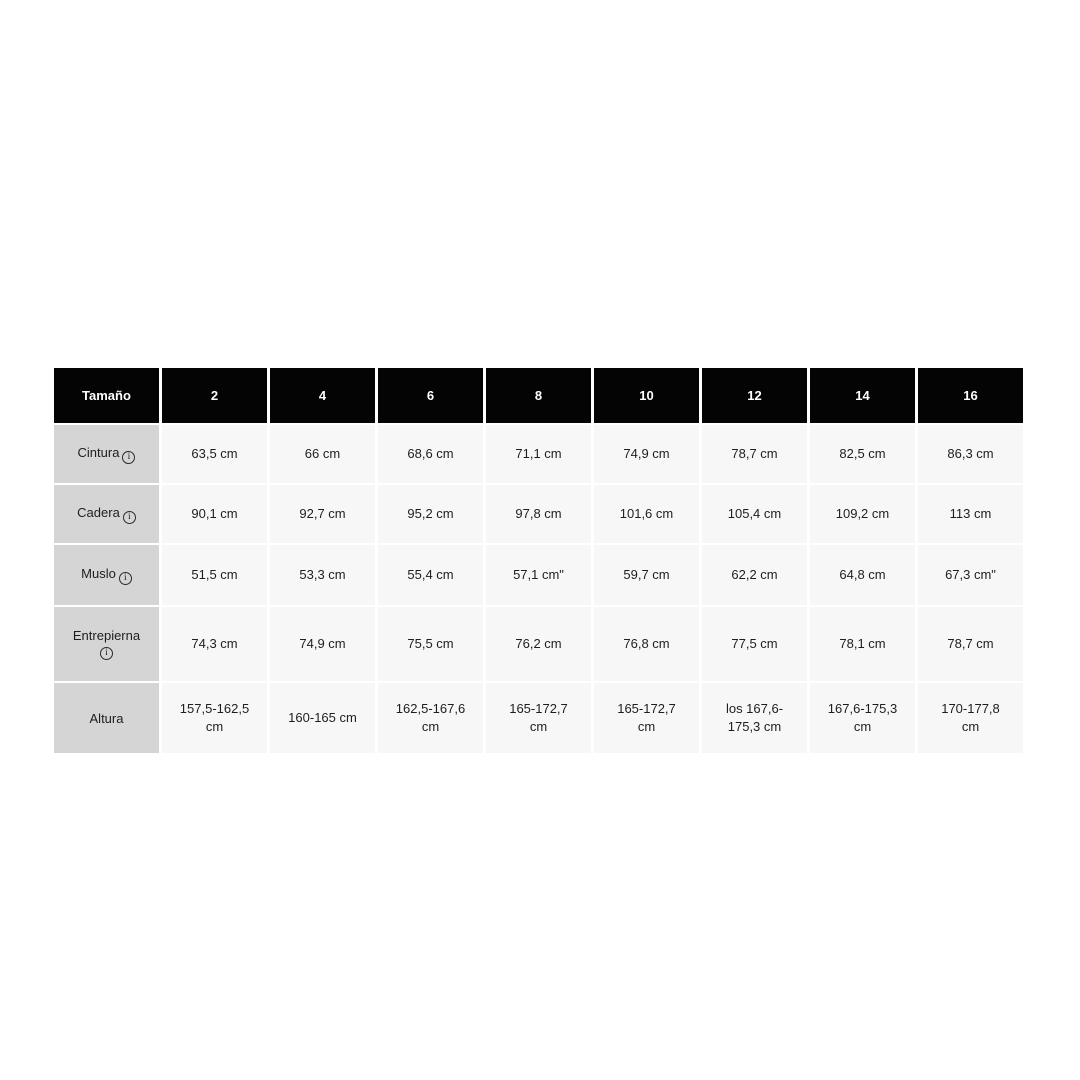 This screenshot has width=1080, height=1080. I want to click on cell-altura-size-8: 165-172,7 cm, so click(538, 718).